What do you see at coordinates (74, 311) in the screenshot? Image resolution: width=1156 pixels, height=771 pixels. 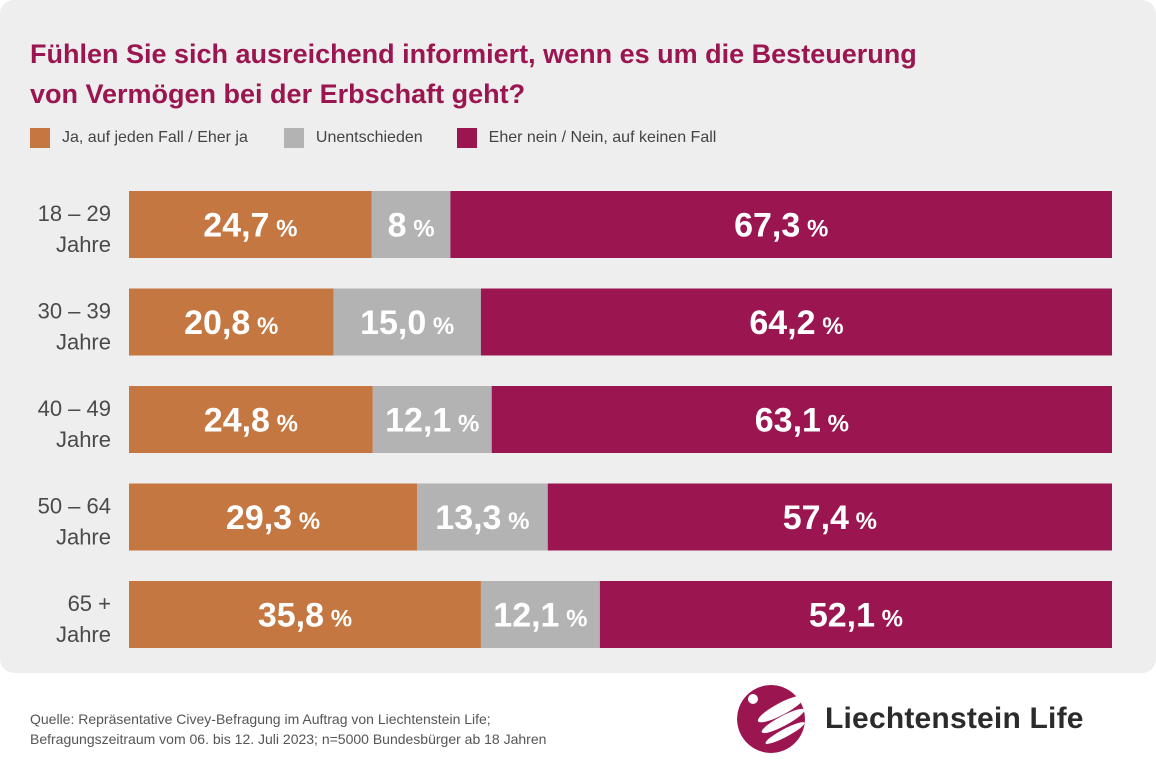 I see `row-label-line1: 30 – 39` at bounding box center [74, 311].